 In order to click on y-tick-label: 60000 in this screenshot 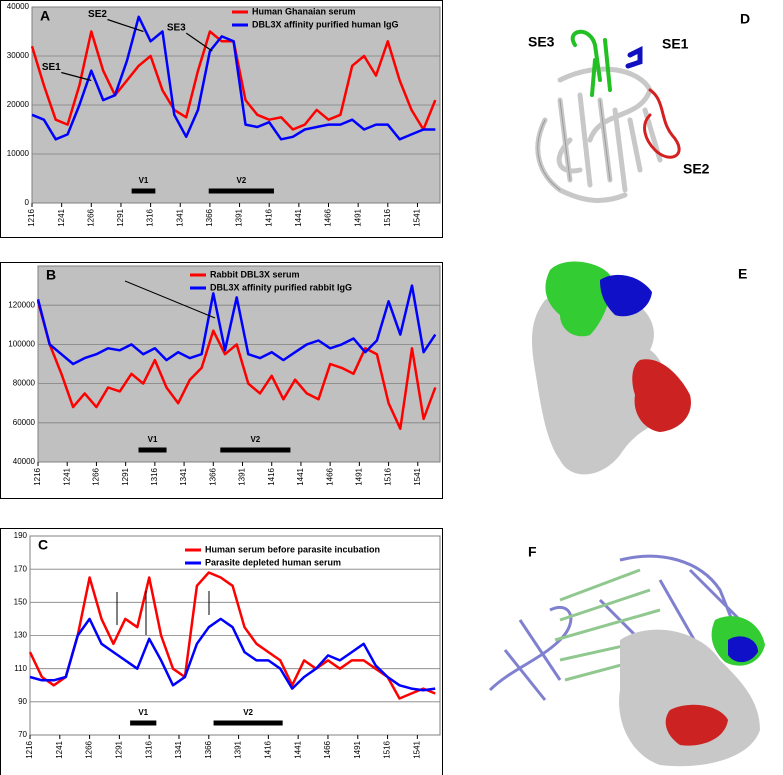, I will do `click(24, 422)`.